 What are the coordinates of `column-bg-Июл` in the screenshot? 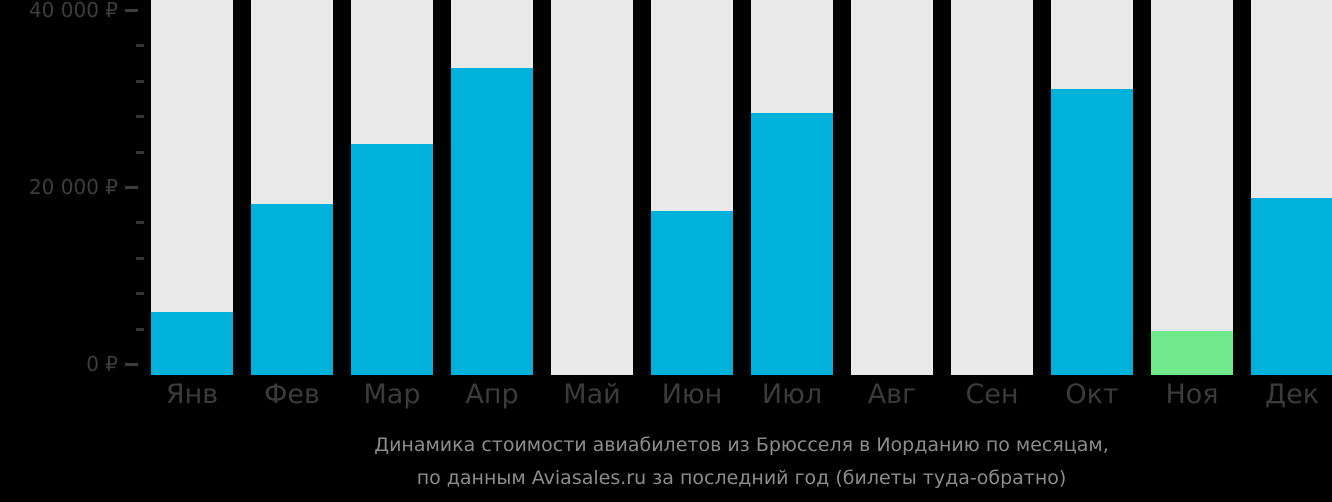 It's located at (792, 187).